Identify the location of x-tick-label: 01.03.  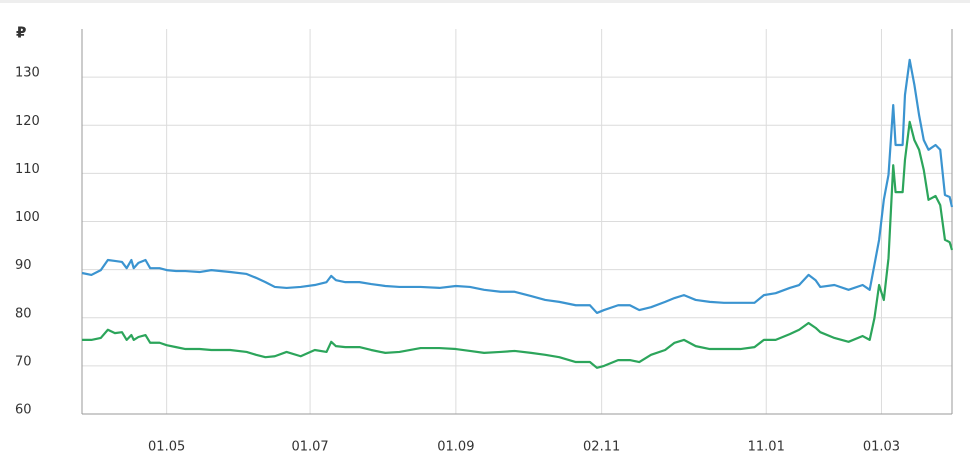
(881, 447).